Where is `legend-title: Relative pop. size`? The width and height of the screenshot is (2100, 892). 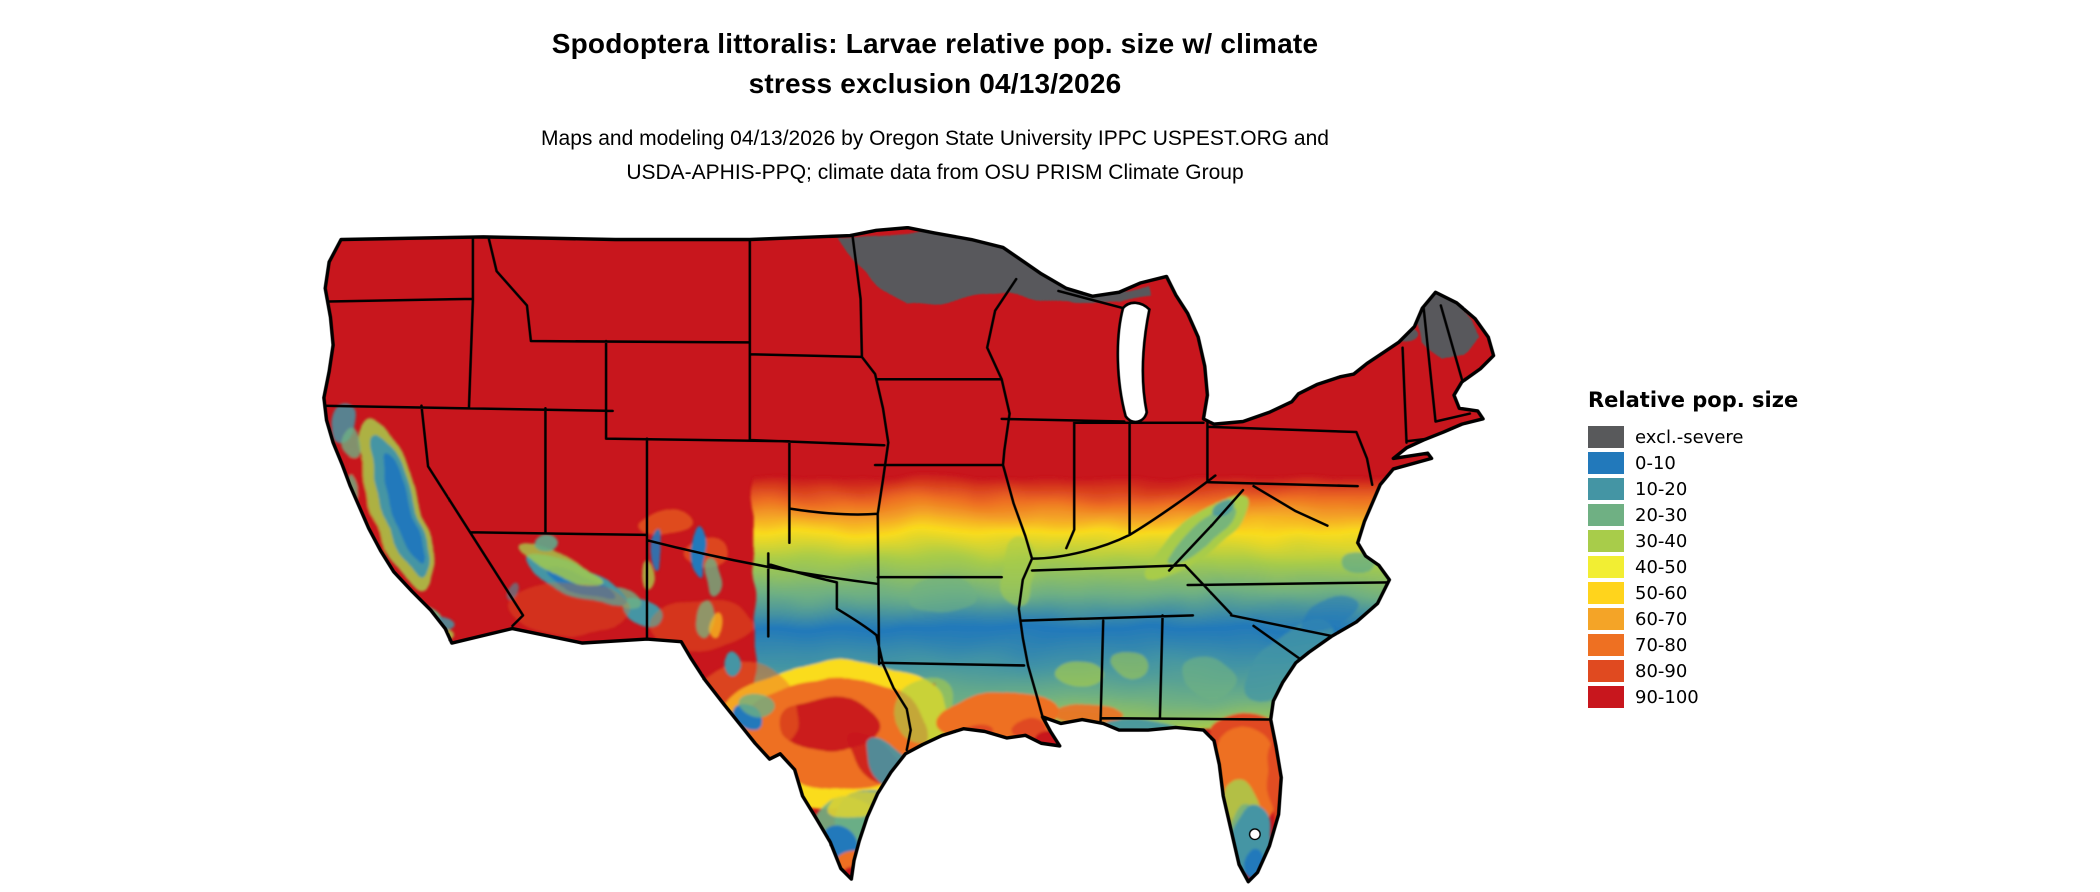 legend-title: Relative pop. size is located at coordinates (1693, 400).